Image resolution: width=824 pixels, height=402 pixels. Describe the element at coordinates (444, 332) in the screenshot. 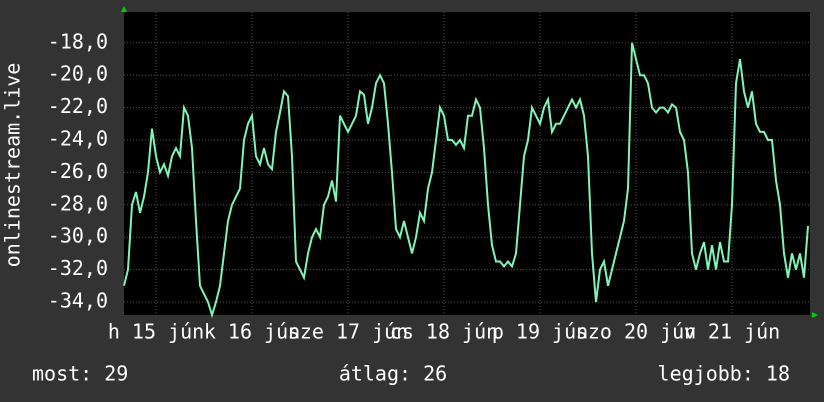

I see `x-tick-label: cs 18 jún` at that location.